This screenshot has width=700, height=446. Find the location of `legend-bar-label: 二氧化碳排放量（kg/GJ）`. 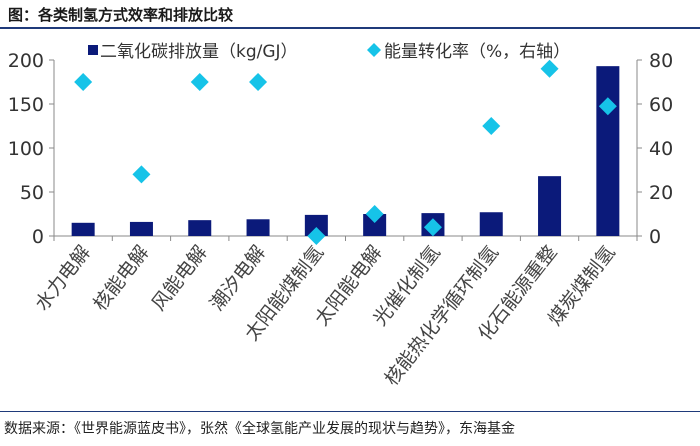

legend-bar-label: 二氧化碳排放量（kg/GJ） is located at coordinates (199, 52).